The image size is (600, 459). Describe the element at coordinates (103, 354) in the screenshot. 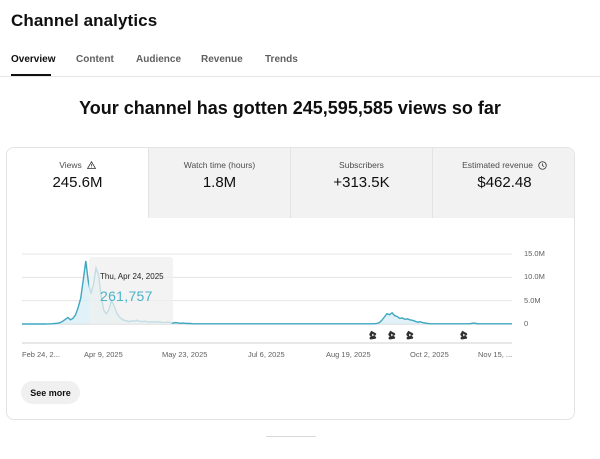

I see `x-tick-label: Apr 9, 2025` at that location.